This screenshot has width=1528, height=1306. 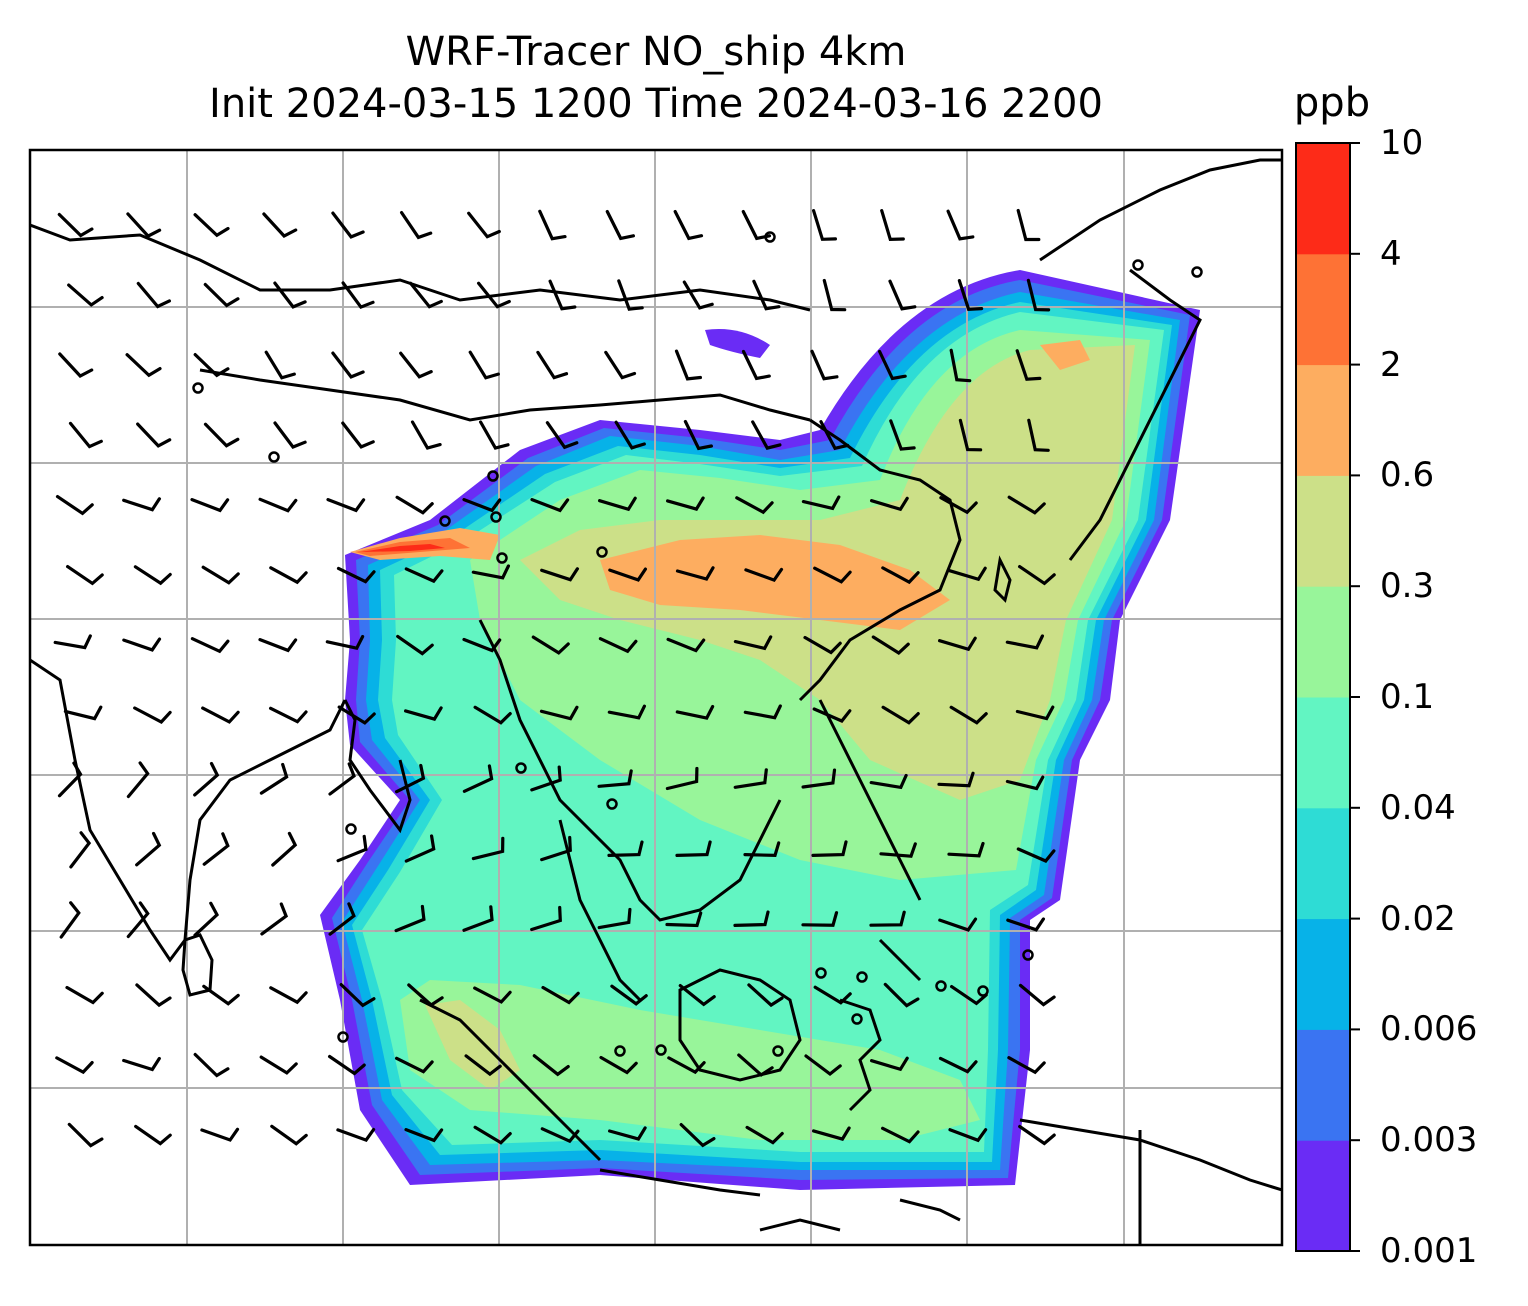 What do you see at coordinates (1429, 1251) in the screenshot?
I see `colorbar-tick-label: 0.001` at bounding box center [1429, 1251].